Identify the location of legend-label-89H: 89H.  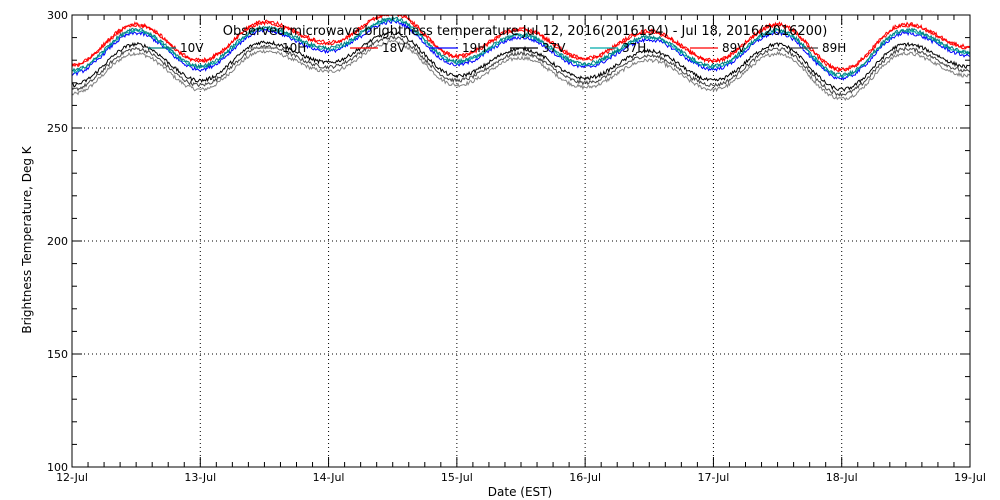
(834, 48).